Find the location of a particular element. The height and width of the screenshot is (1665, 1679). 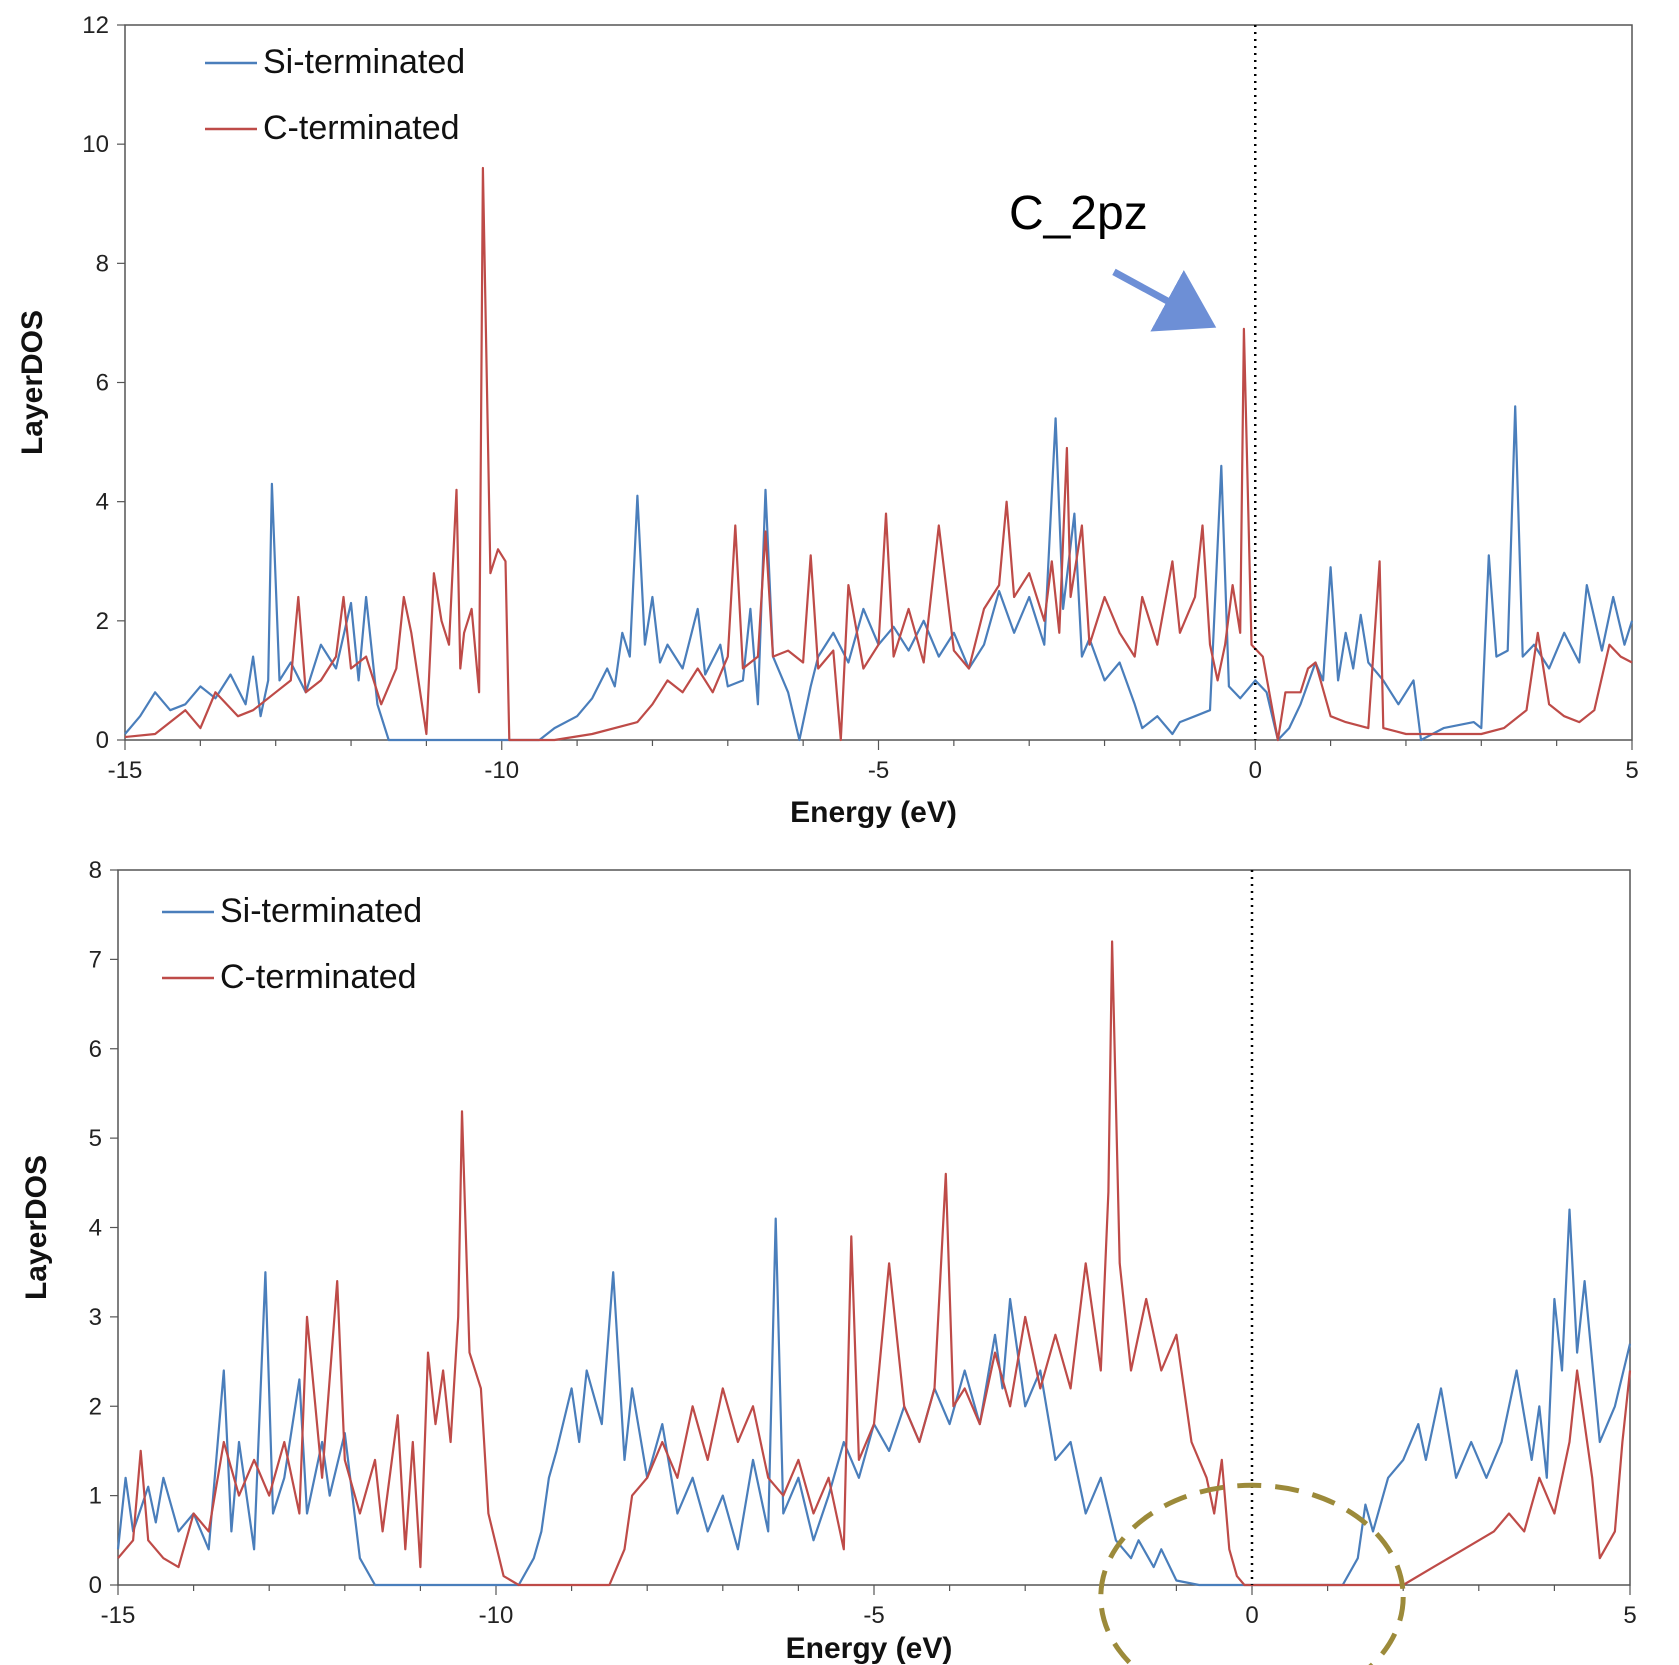

y-tick-label: 5 is located at coordinates (95, 1138).